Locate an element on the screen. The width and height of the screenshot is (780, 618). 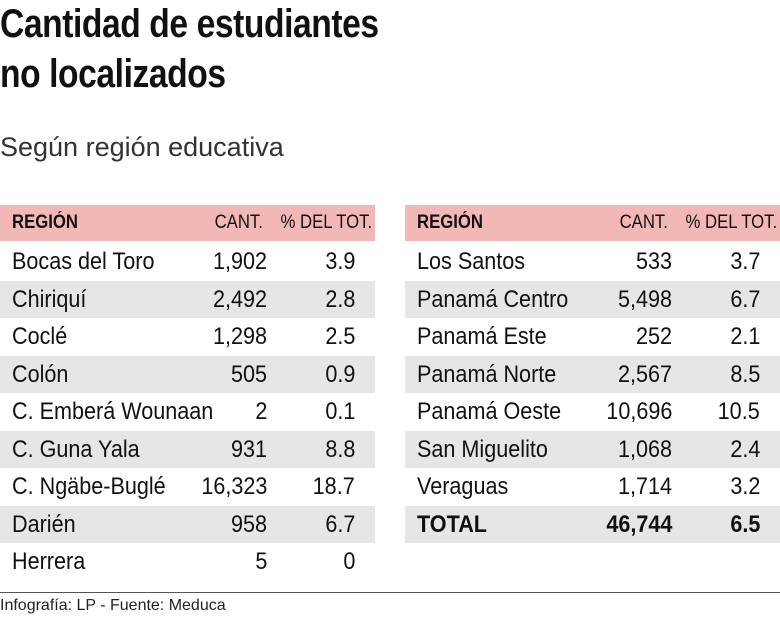
subtitle: Según región educativa is located at coordinates (142, 147).